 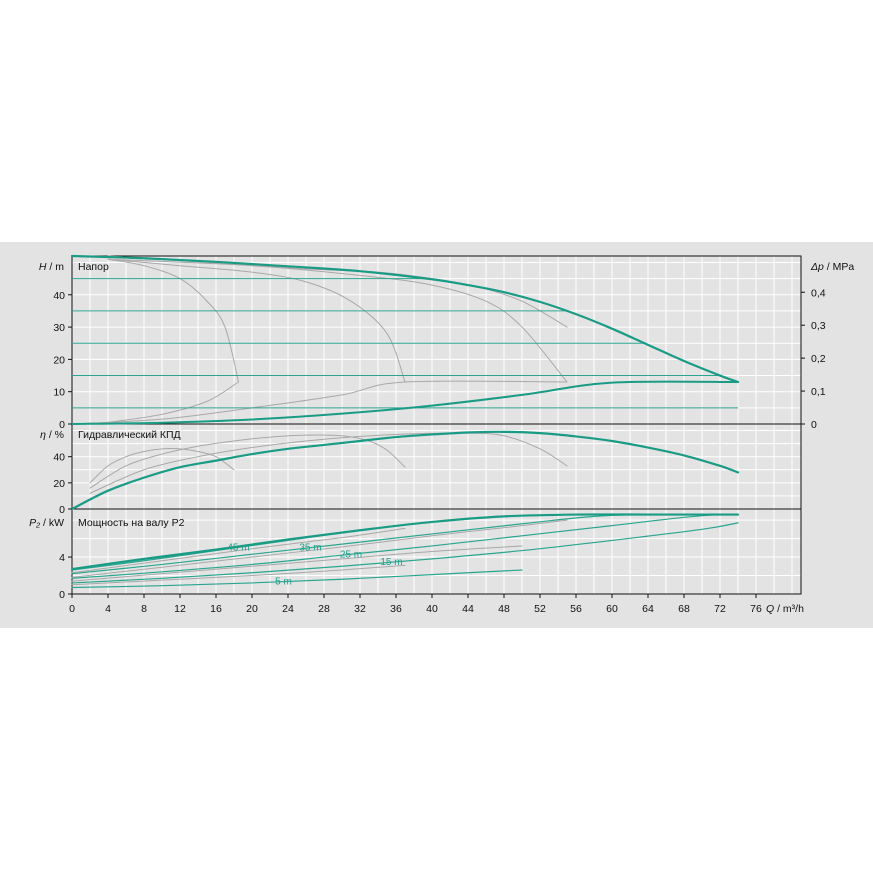 I want to click on x-tick-label: 72, so click(x=720, y=609).